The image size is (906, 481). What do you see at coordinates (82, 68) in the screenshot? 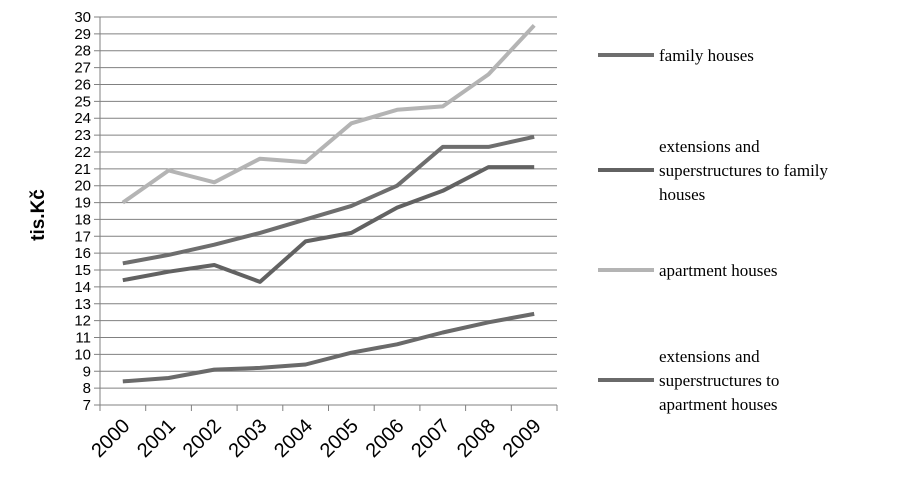
I see `y-tick-label: 27` at bounding box center [82, 68].